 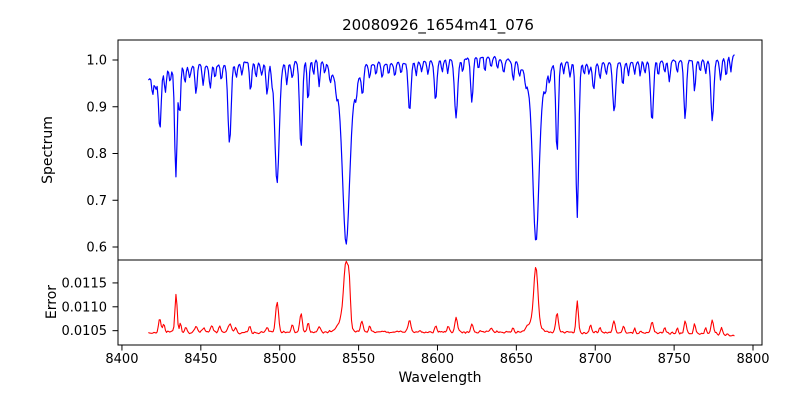 What do you see at coordinates (52, 302) in the screenshot?
I see `error-y-axis-label: Error` at bounding box center [52, 302].